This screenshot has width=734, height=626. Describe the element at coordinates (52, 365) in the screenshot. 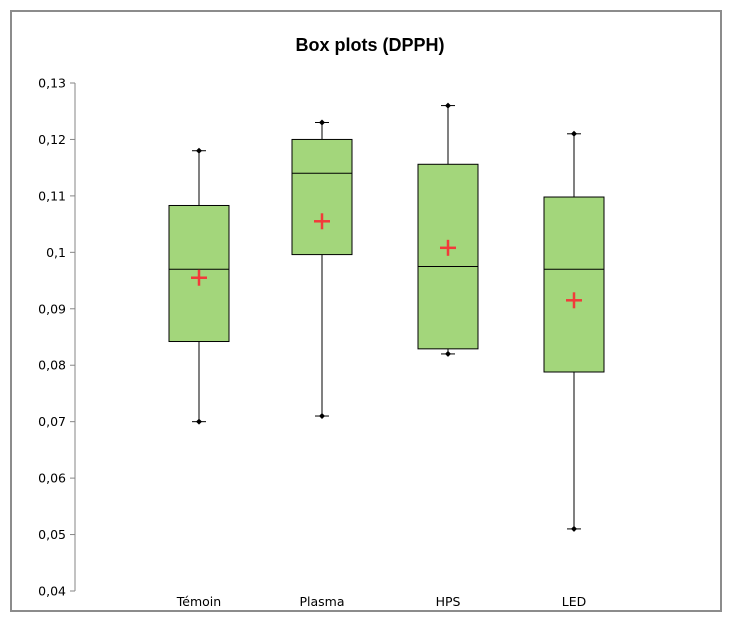

I see `y-tick-label: 0,08` at that location.